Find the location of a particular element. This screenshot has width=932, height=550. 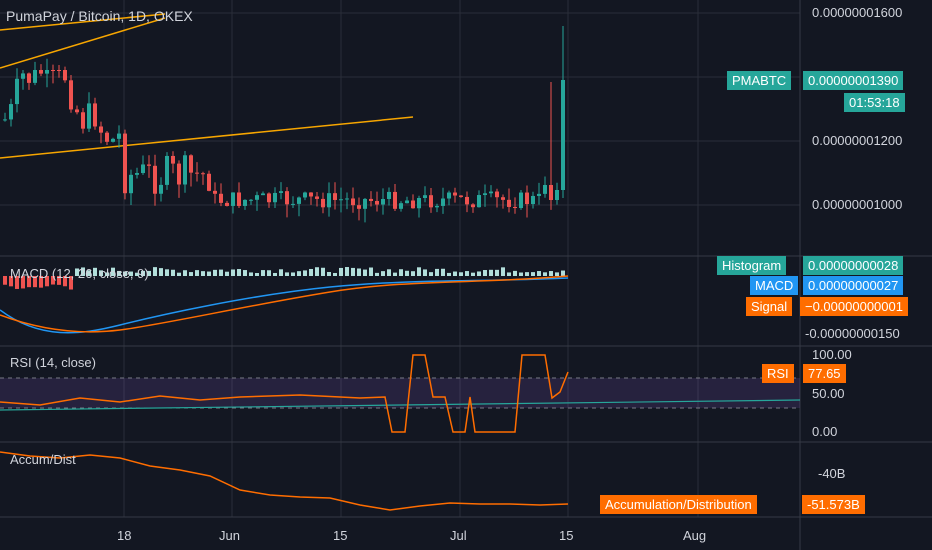

time-axis-label: Jun is located at coordinates (229, 535).